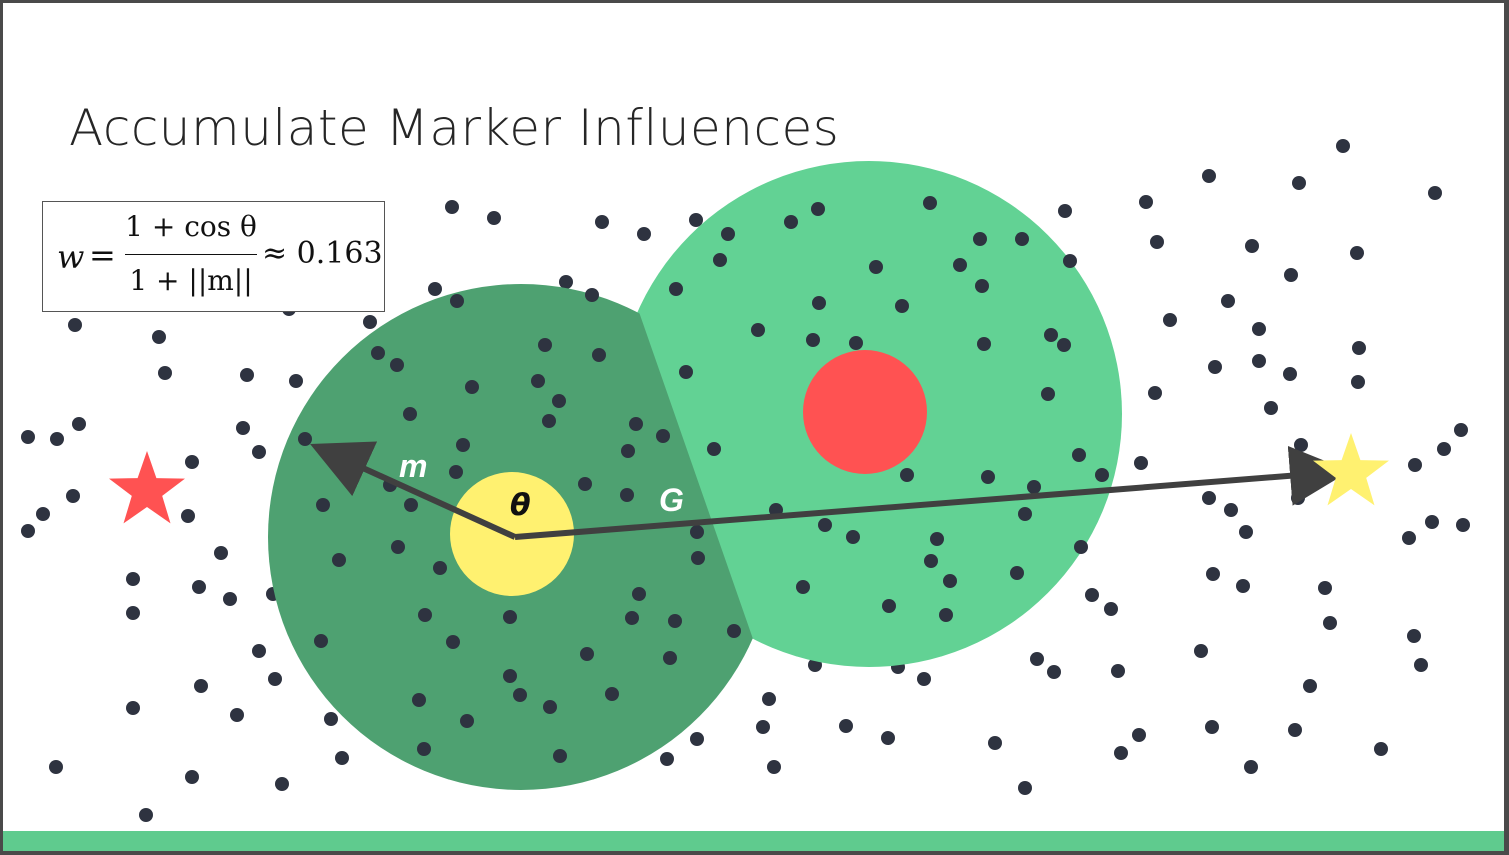 The height and width of the screenshot is (855, 1509). Describe the element at coordinates (753, 841) in the screenshot. I see `bottom-accent-bar` at that location.